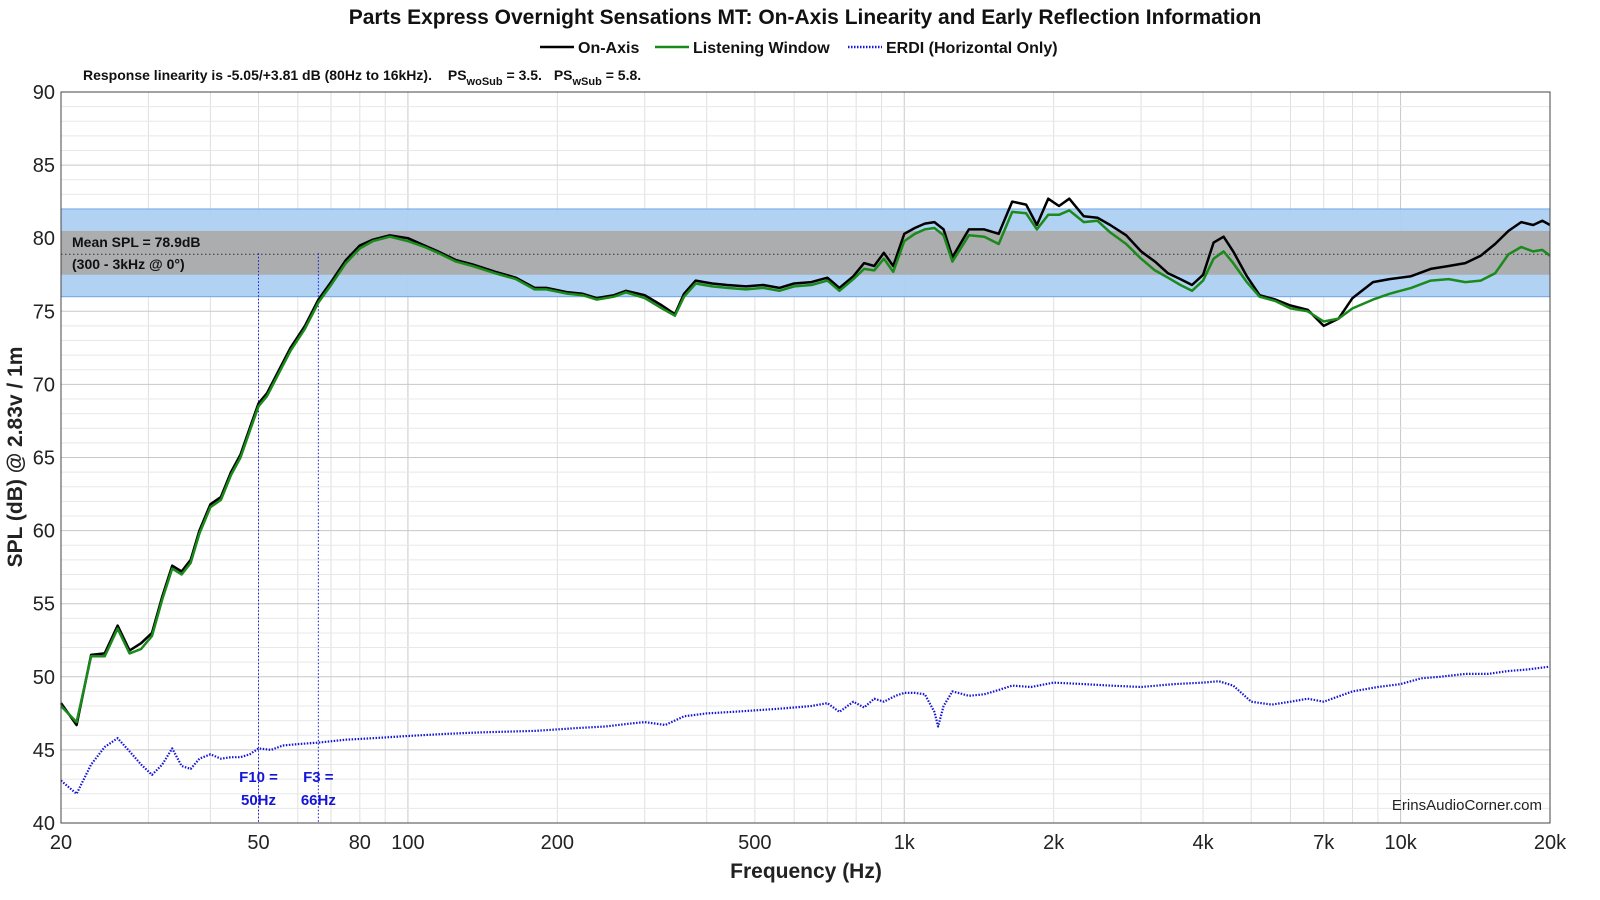  What do you see at coordinates (522, 75) in the screenshot?
I see `ps-wosub-value: = 3.5.` at bounding box center [522, 75].